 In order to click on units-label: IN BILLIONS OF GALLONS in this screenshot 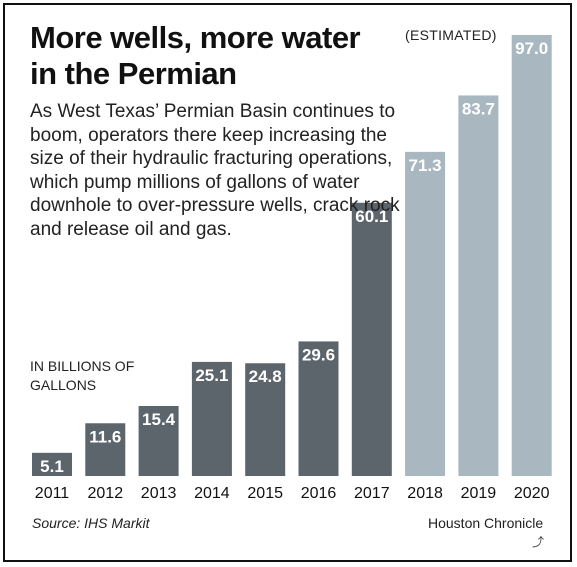, I will do `click(82, 375)`.